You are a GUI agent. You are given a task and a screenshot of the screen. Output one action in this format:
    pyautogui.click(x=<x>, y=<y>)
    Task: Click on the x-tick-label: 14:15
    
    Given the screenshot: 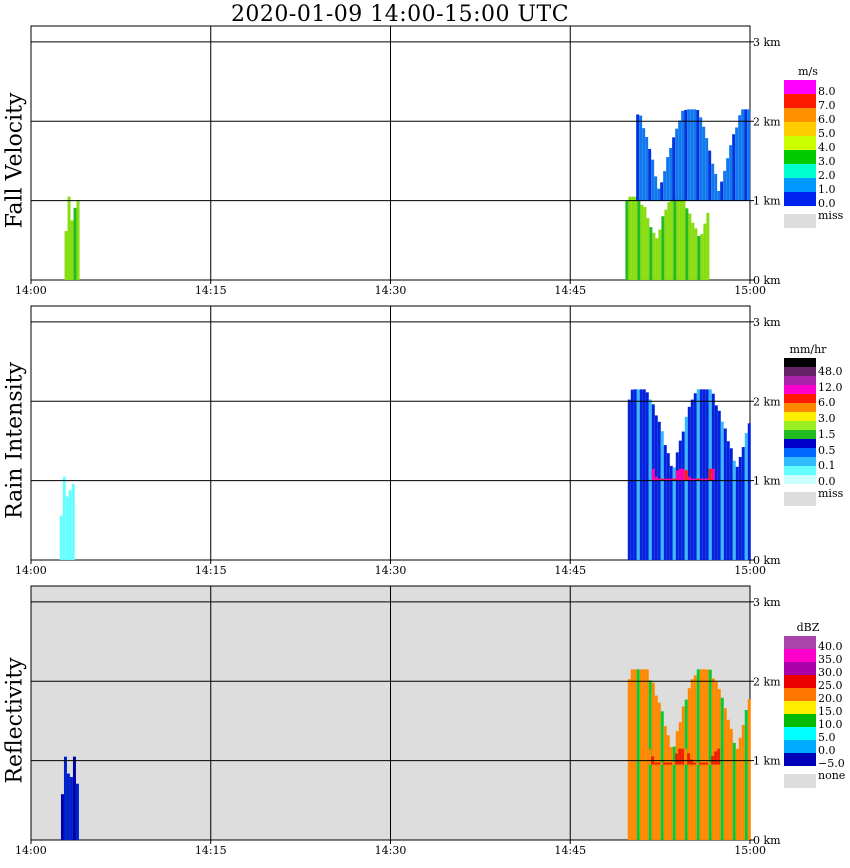 What is the action you would take?
    pyautogui.click(x=211, y=290)
    